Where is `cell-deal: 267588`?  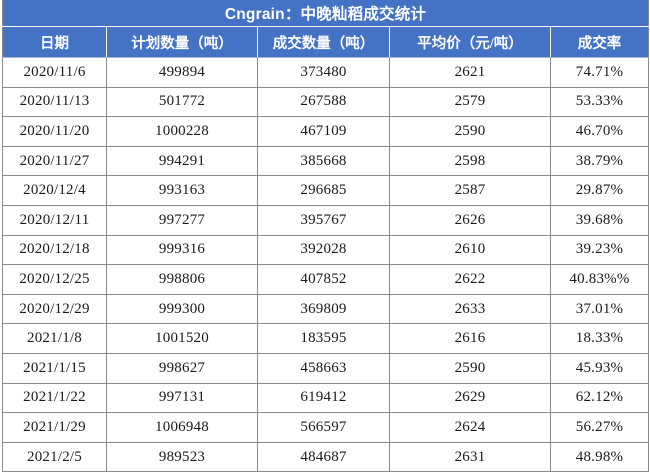 cell-deal: 267588 is located at coordinates (323, 102).